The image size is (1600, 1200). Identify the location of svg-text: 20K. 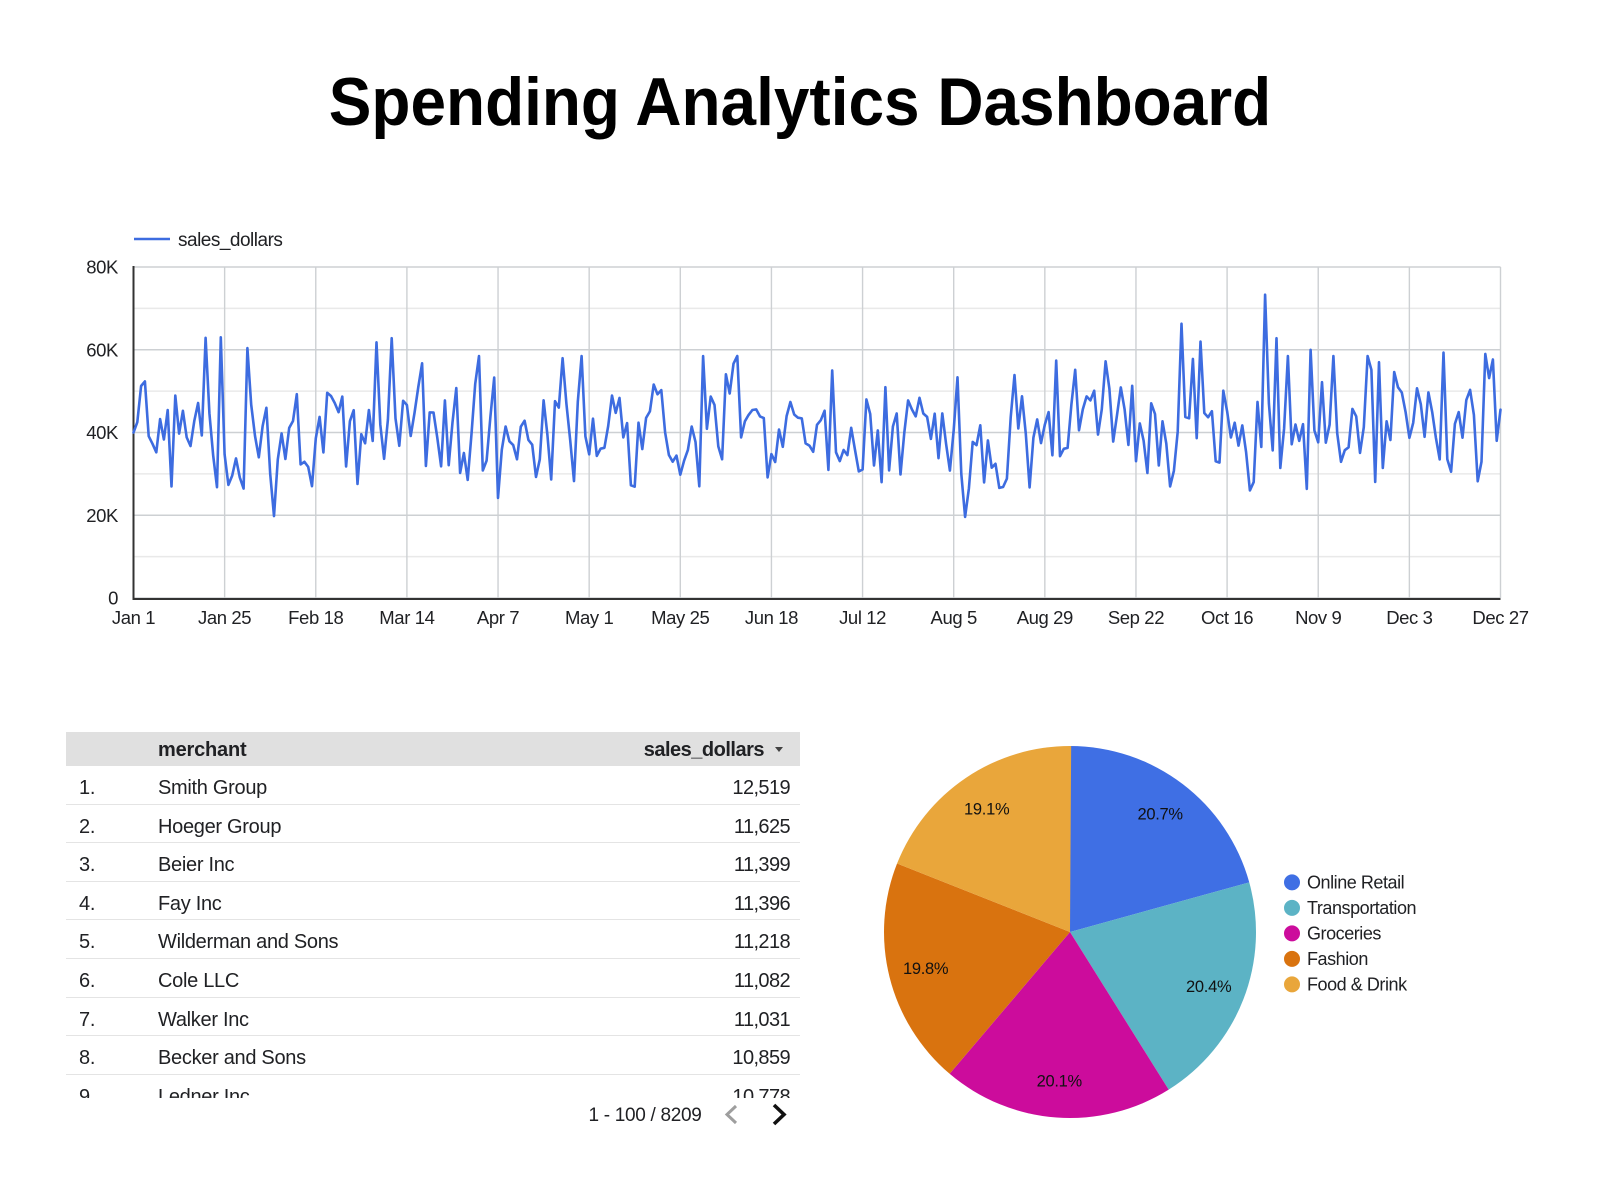
(102, 515).